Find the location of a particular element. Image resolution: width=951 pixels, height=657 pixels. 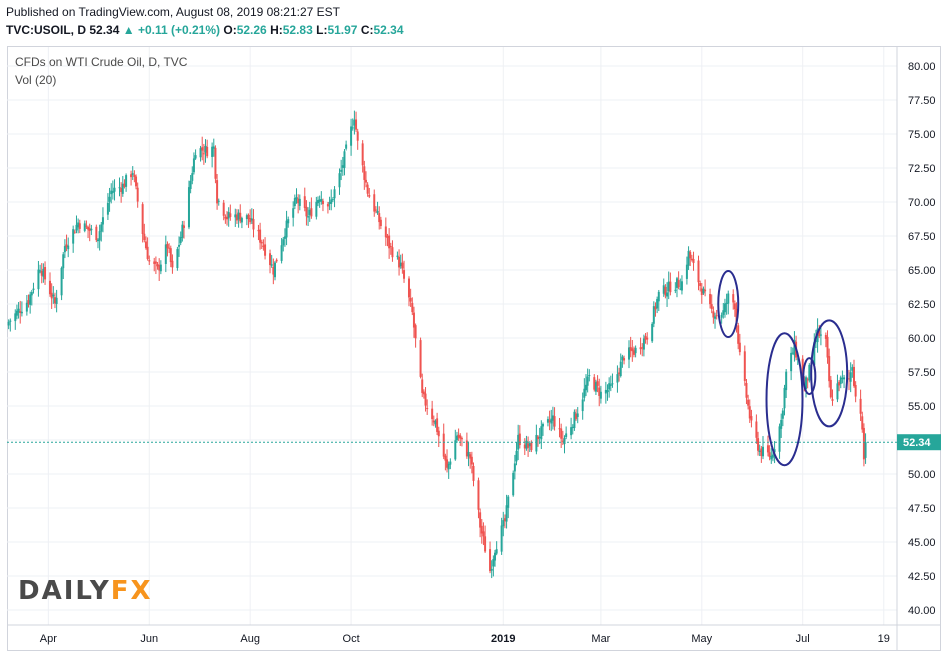

x-tick-label: Jul is located at coordinates (803, 639).